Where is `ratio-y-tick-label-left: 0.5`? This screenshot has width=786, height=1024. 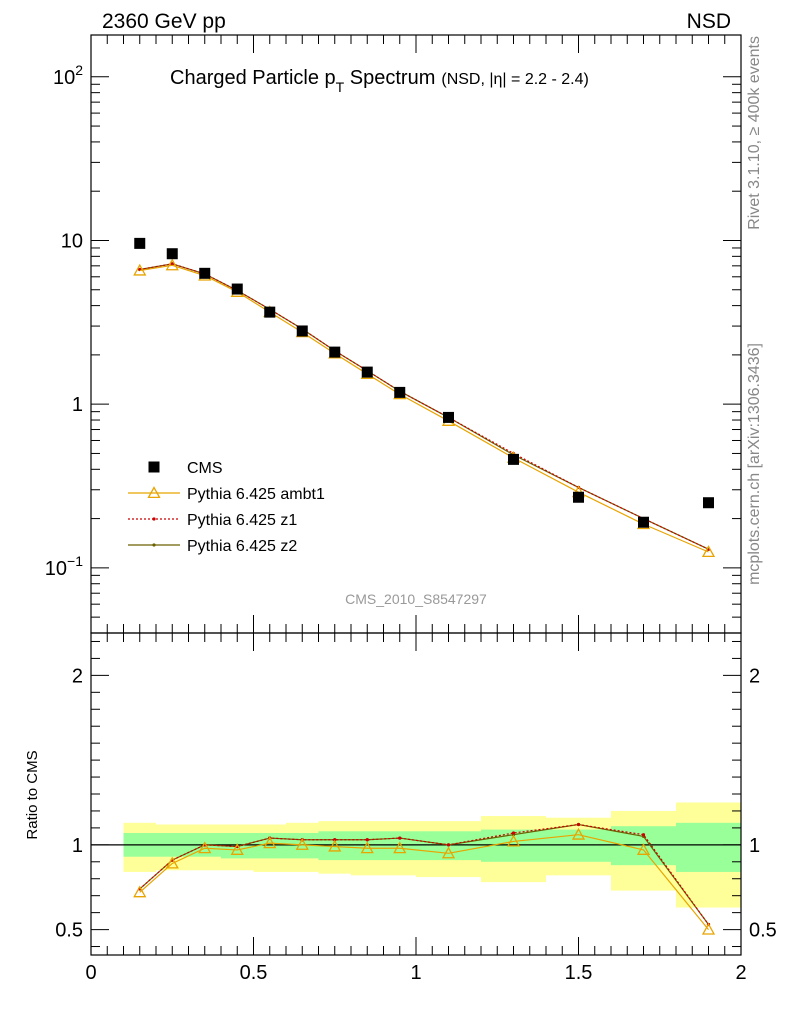 ratio-y-tick-label-left: 0.5 is located at coordinates (69, 931).